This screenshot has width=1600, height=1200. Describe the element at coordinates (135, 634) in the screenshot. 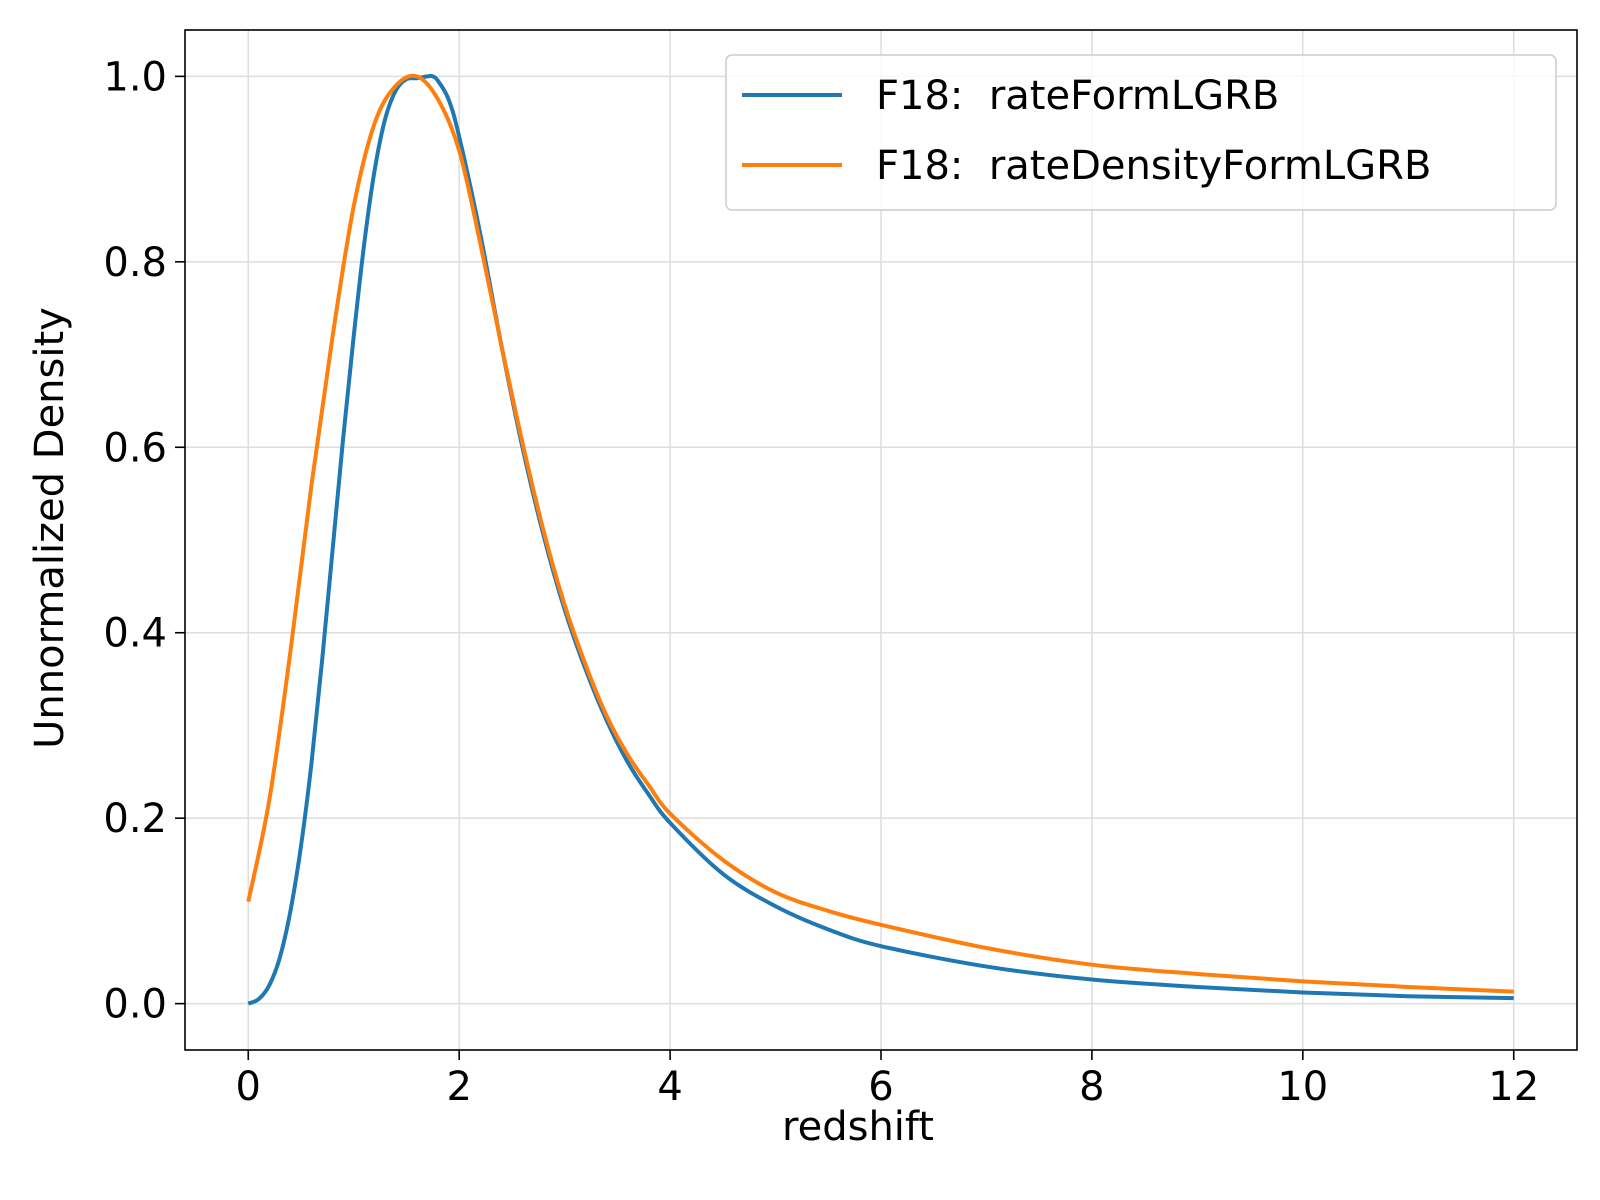

I see `y-tick-label: 0.4` at that location.